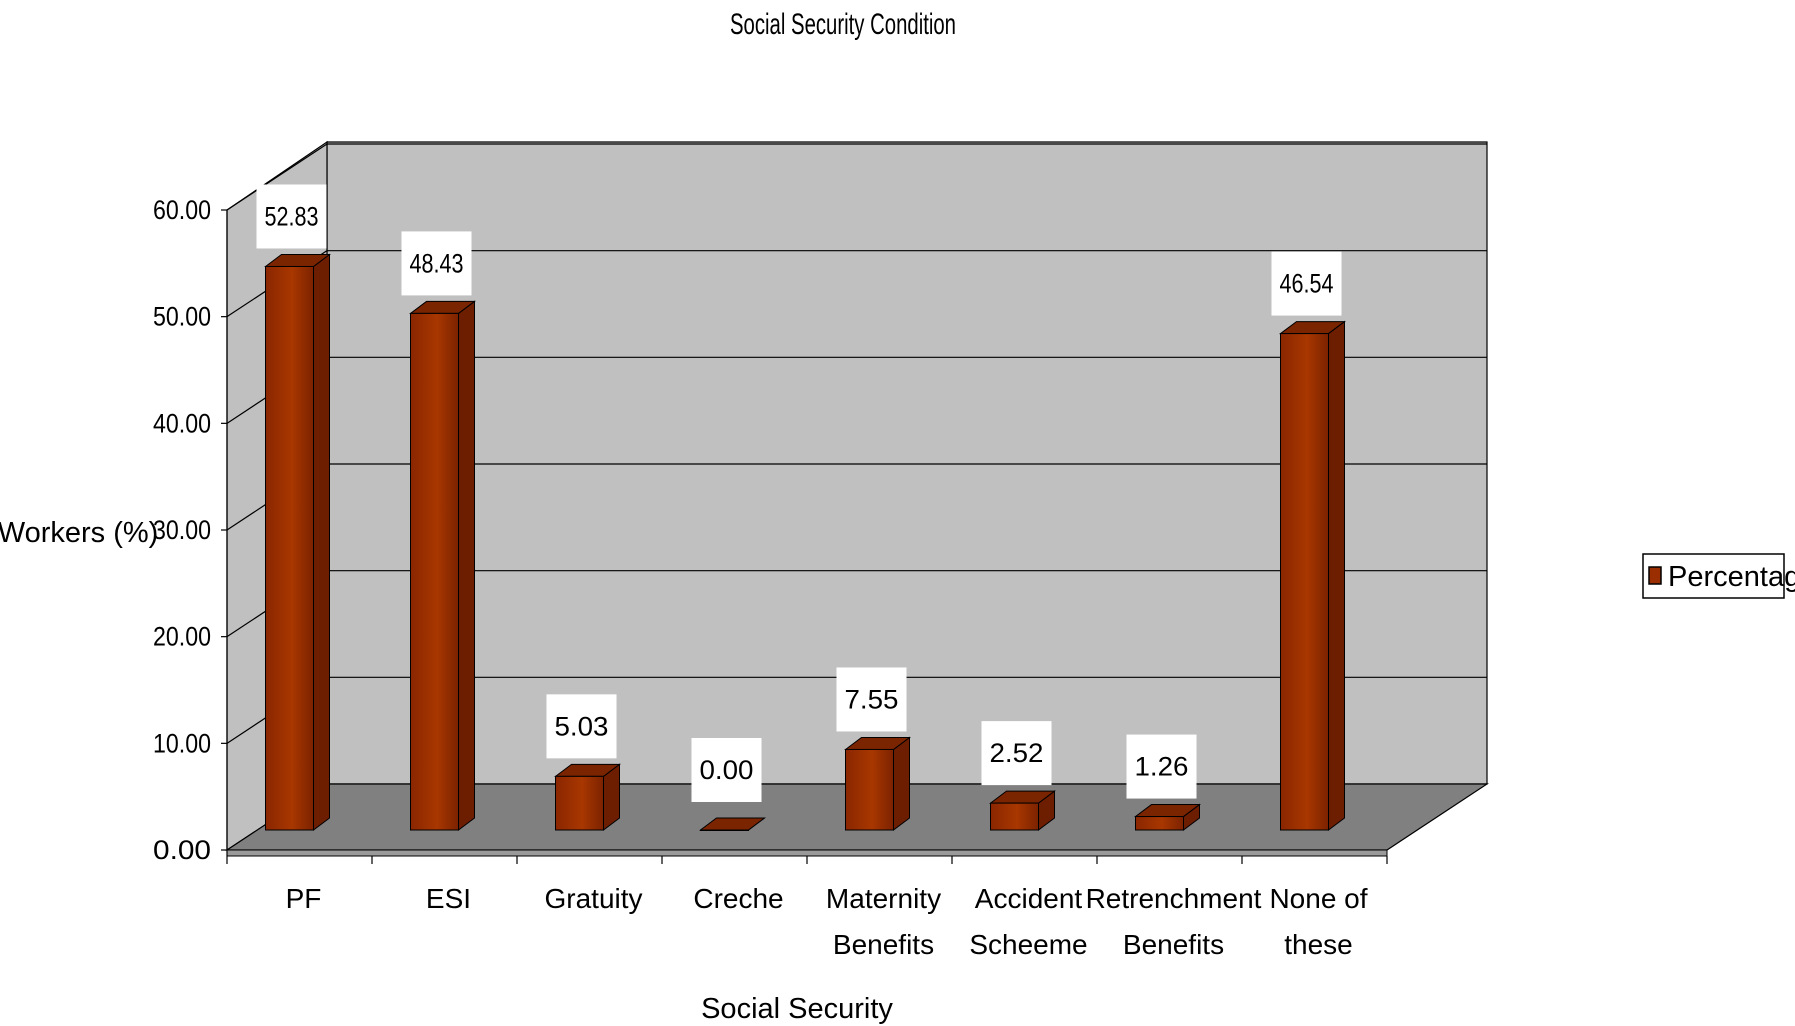 The image size is (1795, 1026). I want to click on data-label: 5.03, so click(582, 726).